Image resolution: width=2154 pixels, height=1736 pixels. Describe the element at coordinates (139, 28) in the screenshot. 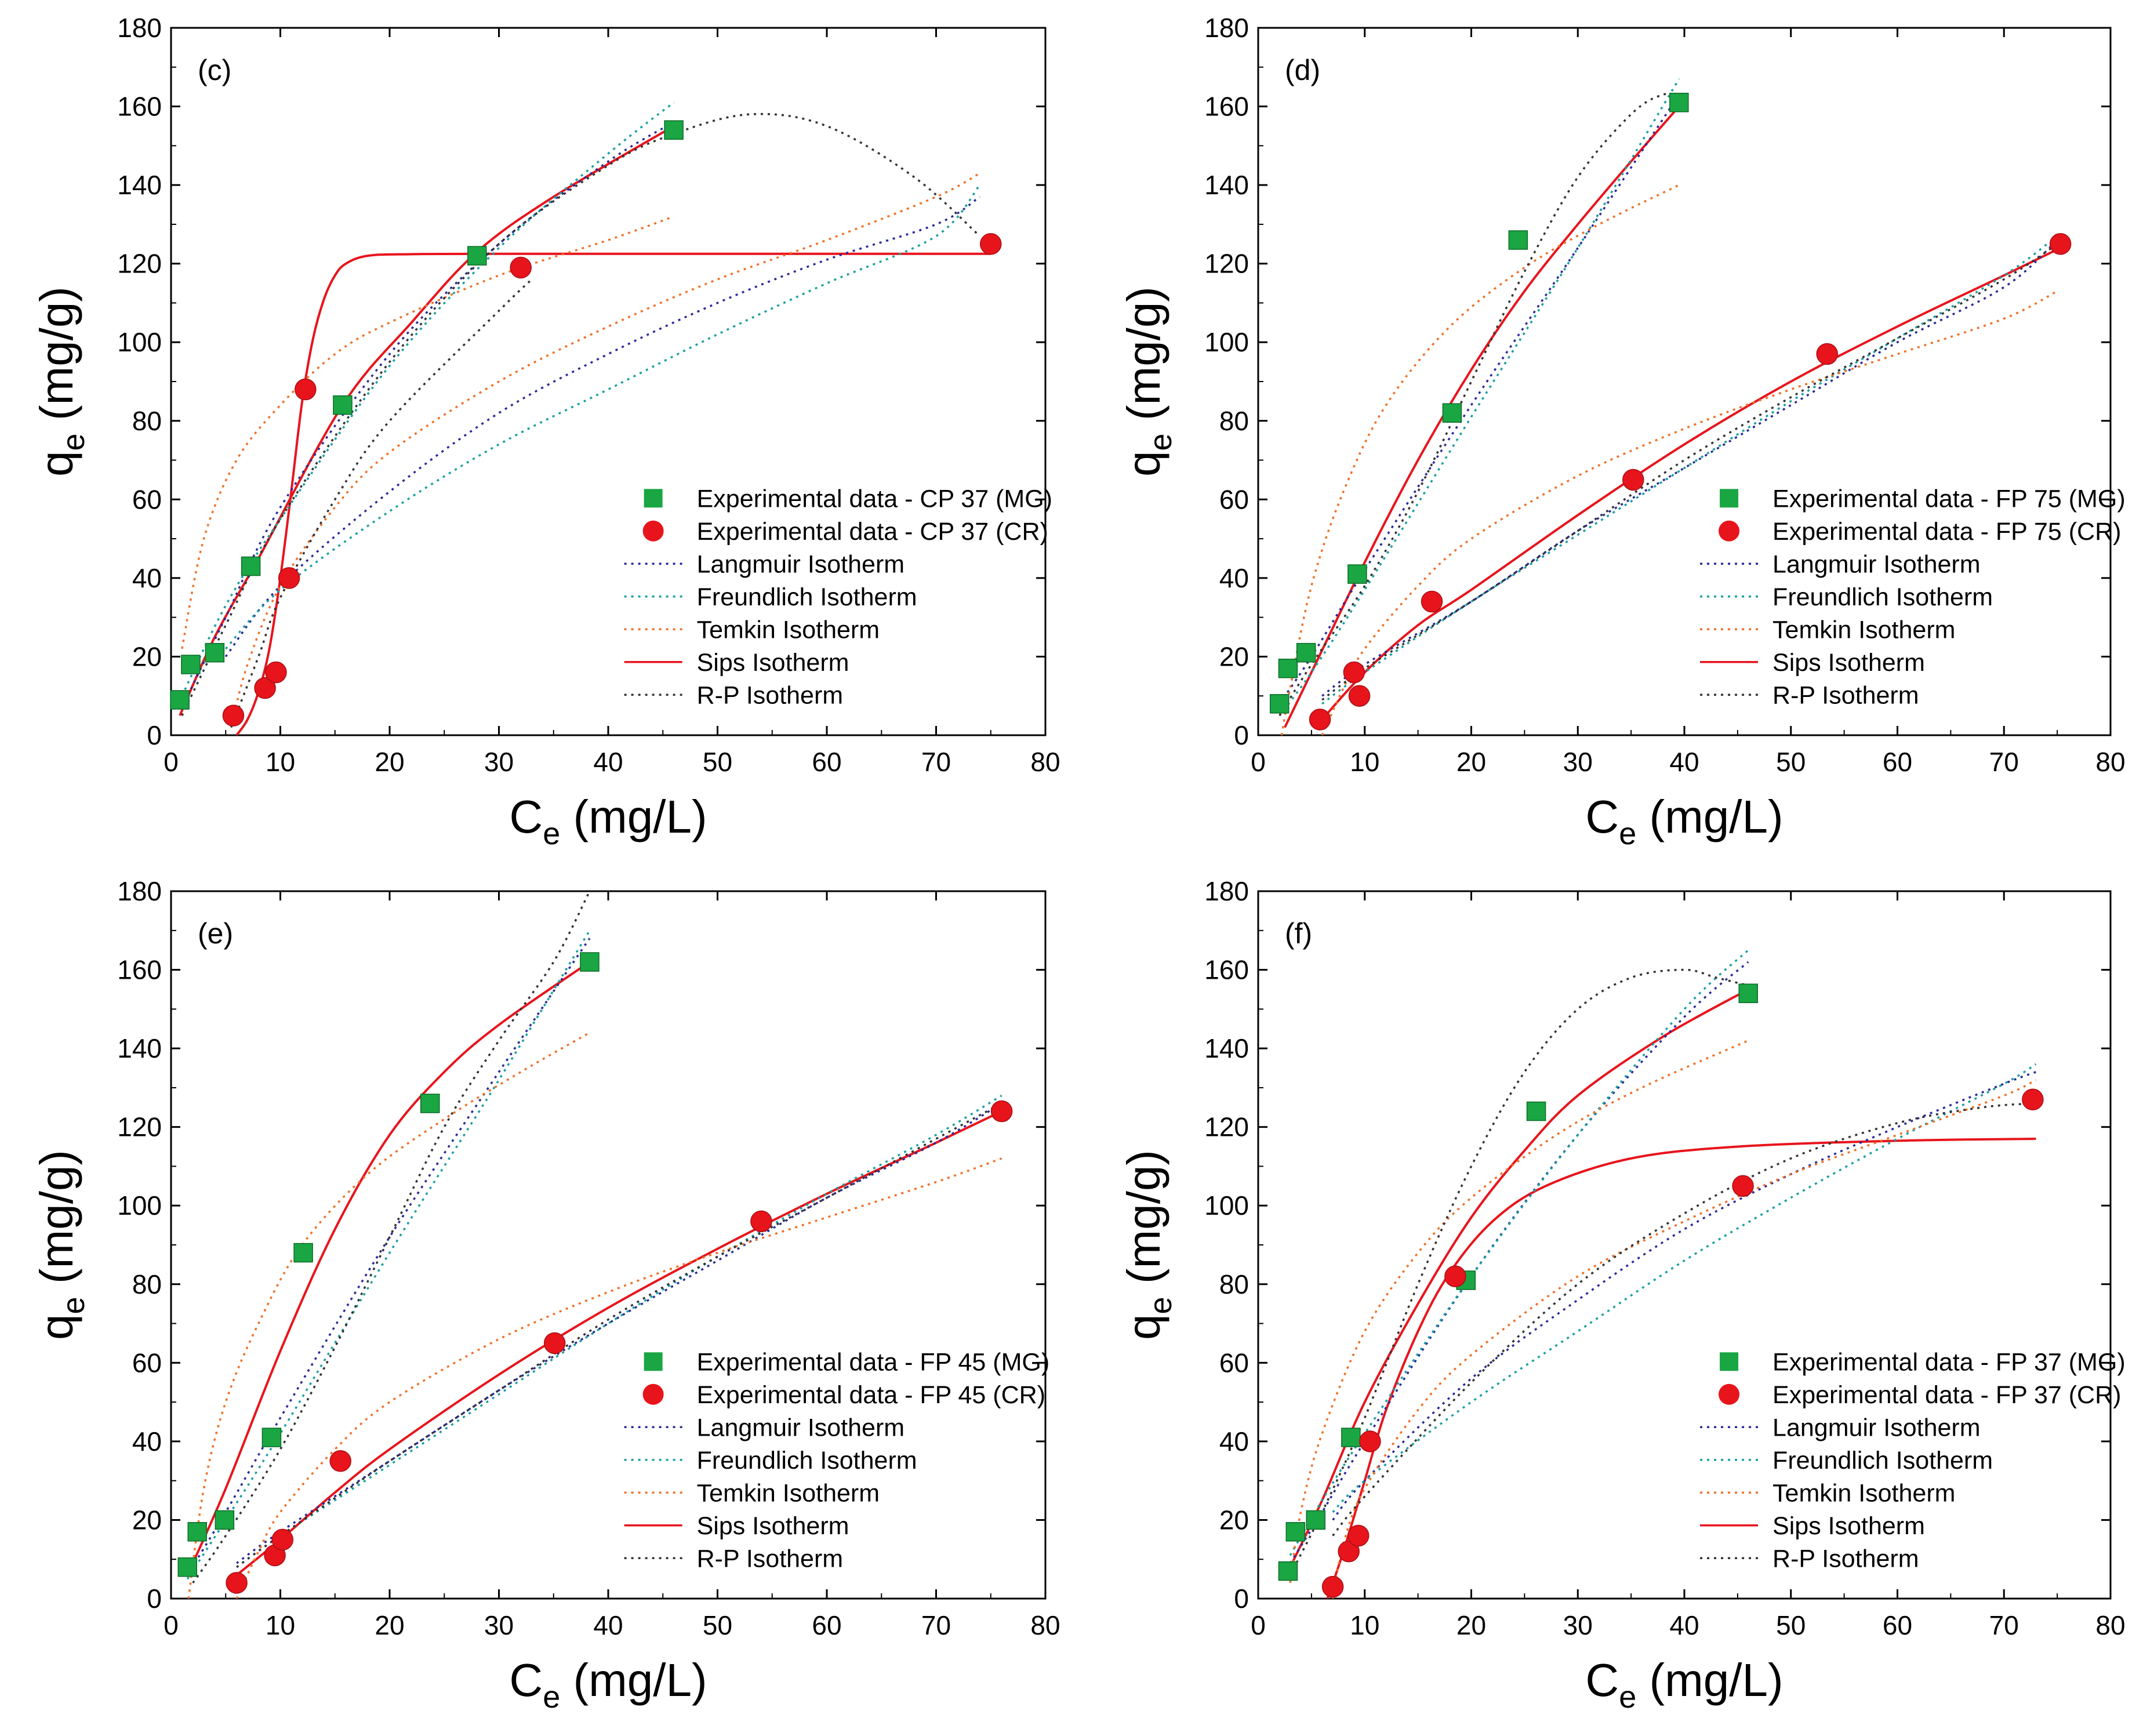

I see `y-tick-label: 180` at that location.